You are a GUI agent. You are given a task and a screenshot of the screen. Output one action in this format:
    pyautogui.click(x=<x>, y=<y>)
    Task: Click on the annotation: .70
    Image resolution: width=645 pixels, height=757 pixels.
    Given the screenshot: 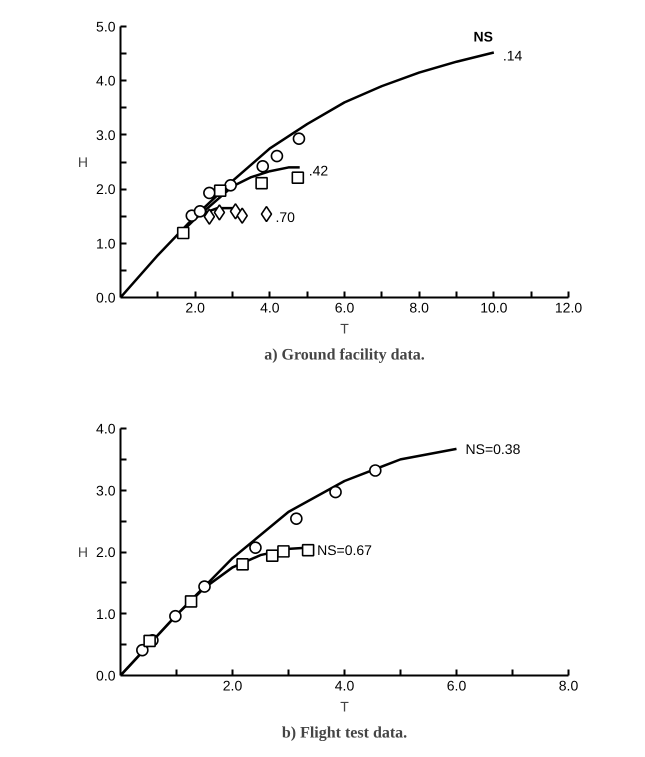 What is the action you would take?
    pyautogui.click(x=285, y=217)
    